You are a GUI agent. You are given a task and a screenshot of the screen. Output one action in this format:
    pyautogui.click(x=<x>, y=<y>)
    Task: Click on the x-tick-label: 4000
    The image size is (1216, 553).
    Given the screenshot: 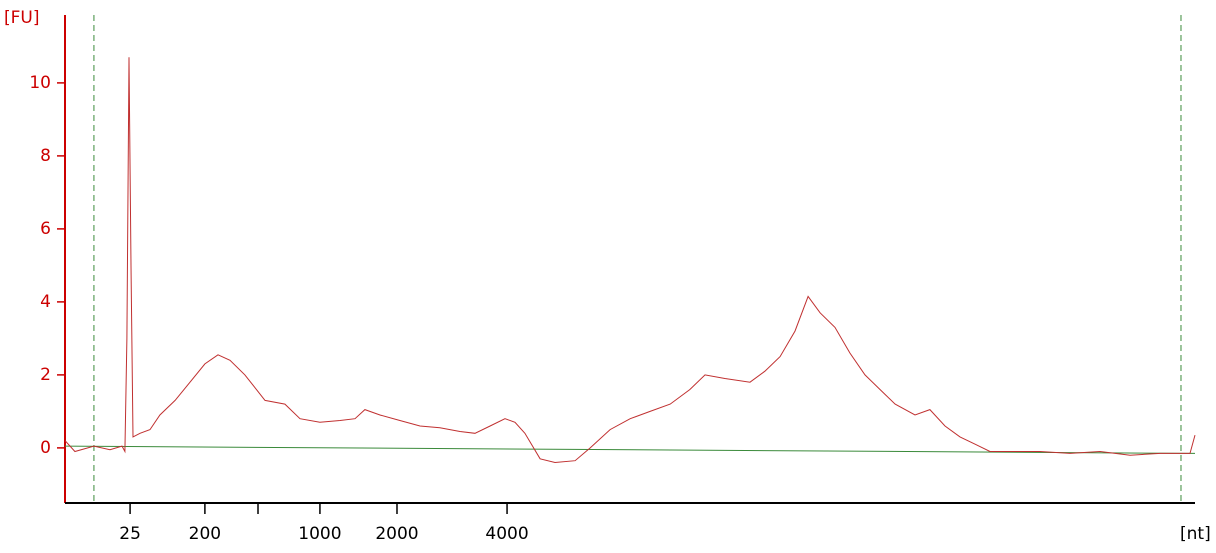 What is the action you would take?
    pyautogui.click(x=506, y=534)
    